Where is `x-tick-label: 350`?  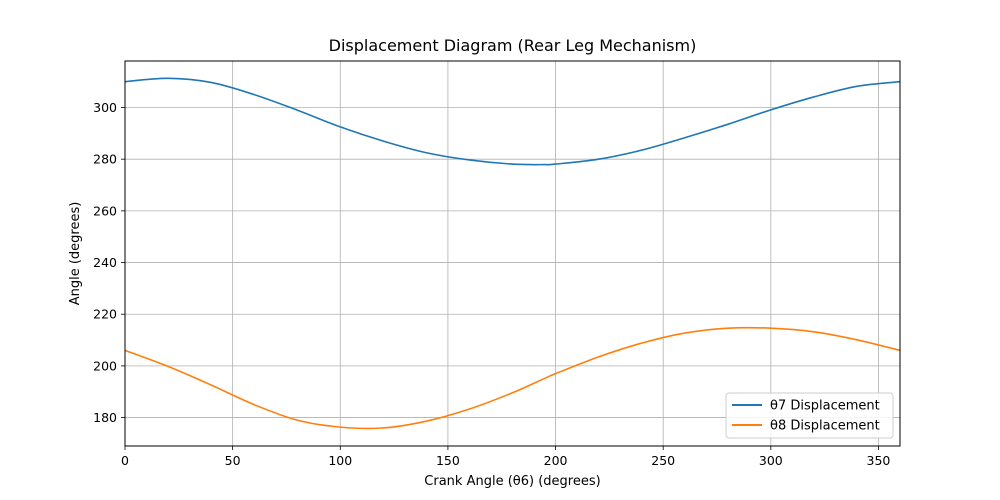 x-tick-label: 350 is located at coordinates (879, 460).